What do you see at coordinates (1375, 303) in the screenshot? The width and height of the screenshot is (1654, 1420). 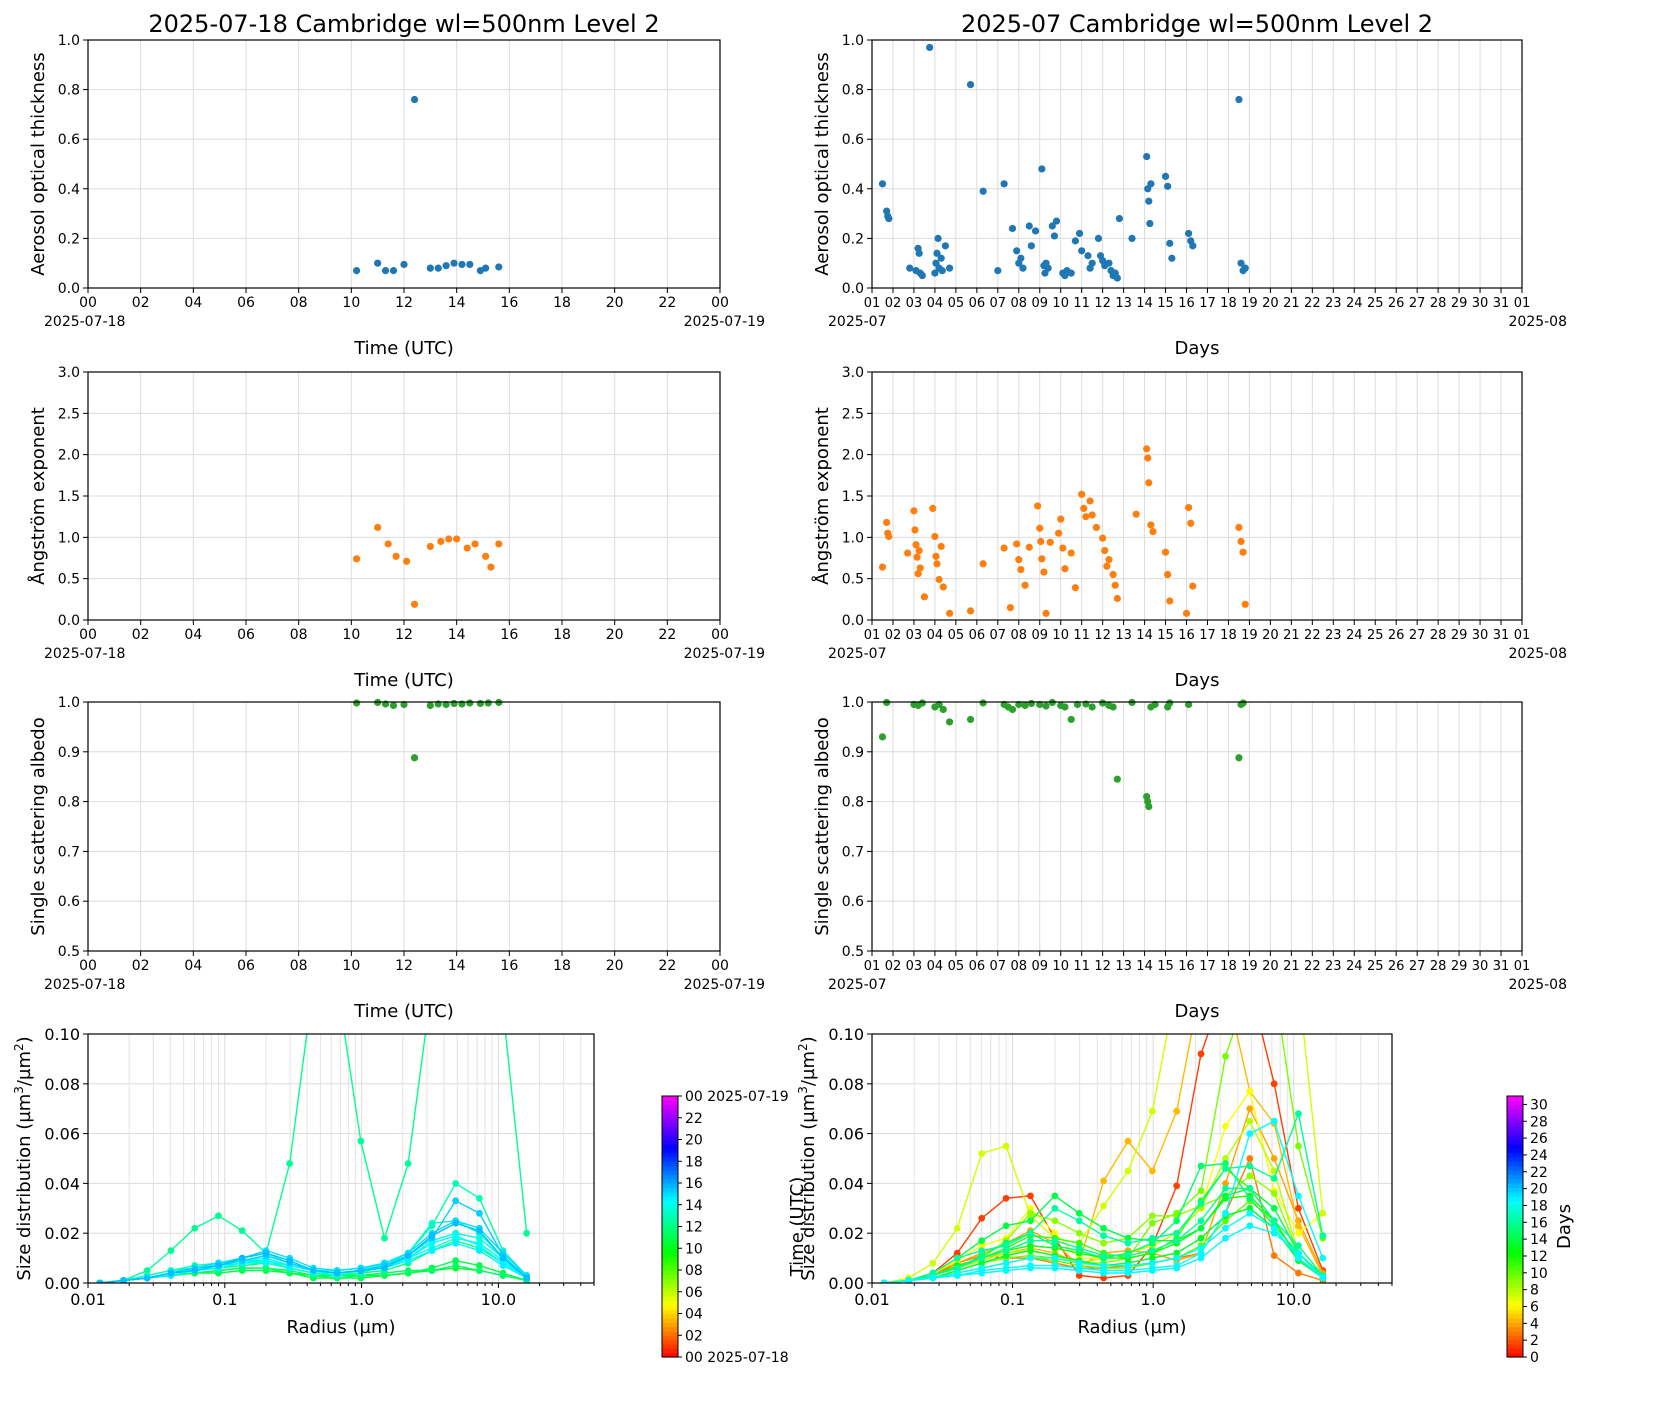 I see `aod-month-xtick-label: 25` at bounding box center [1375, 303].